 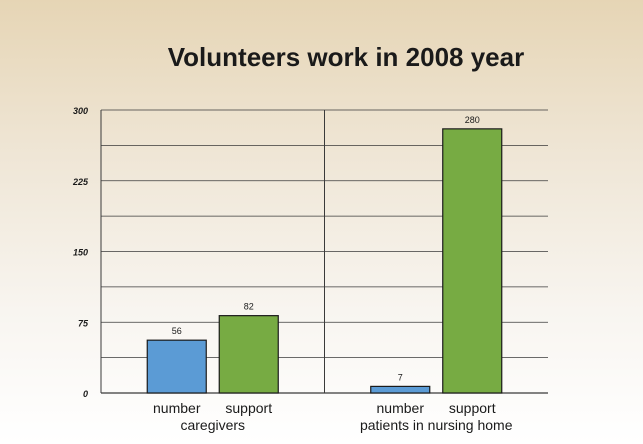 I want to click on y-tick-label: 75, so click(x=83, y=323).